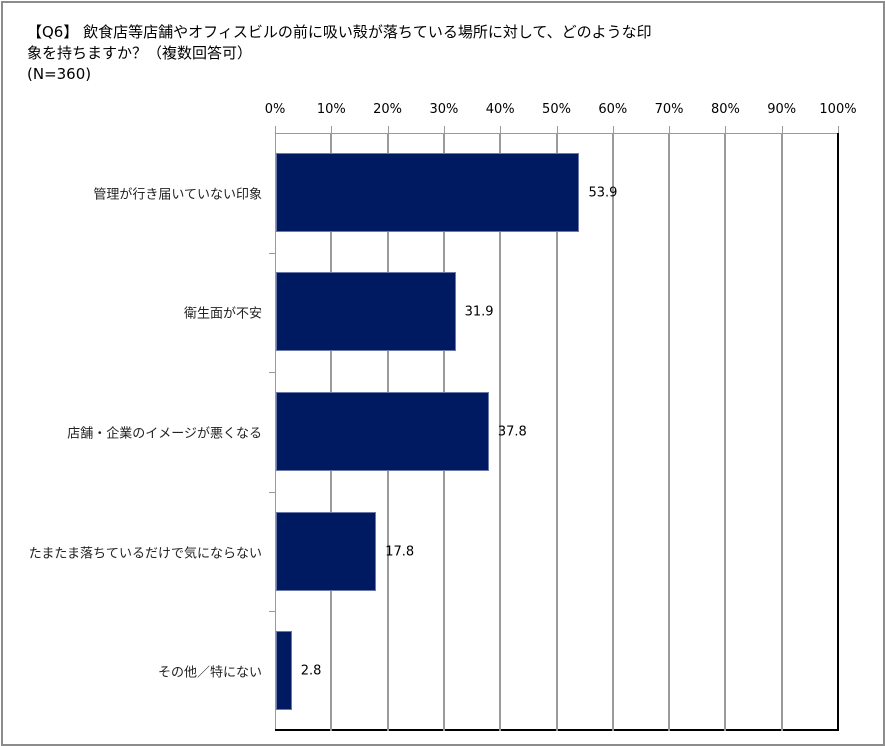 The image size is (885, 746). I want to click on x-tick-label: 70%, so click(669, 109).